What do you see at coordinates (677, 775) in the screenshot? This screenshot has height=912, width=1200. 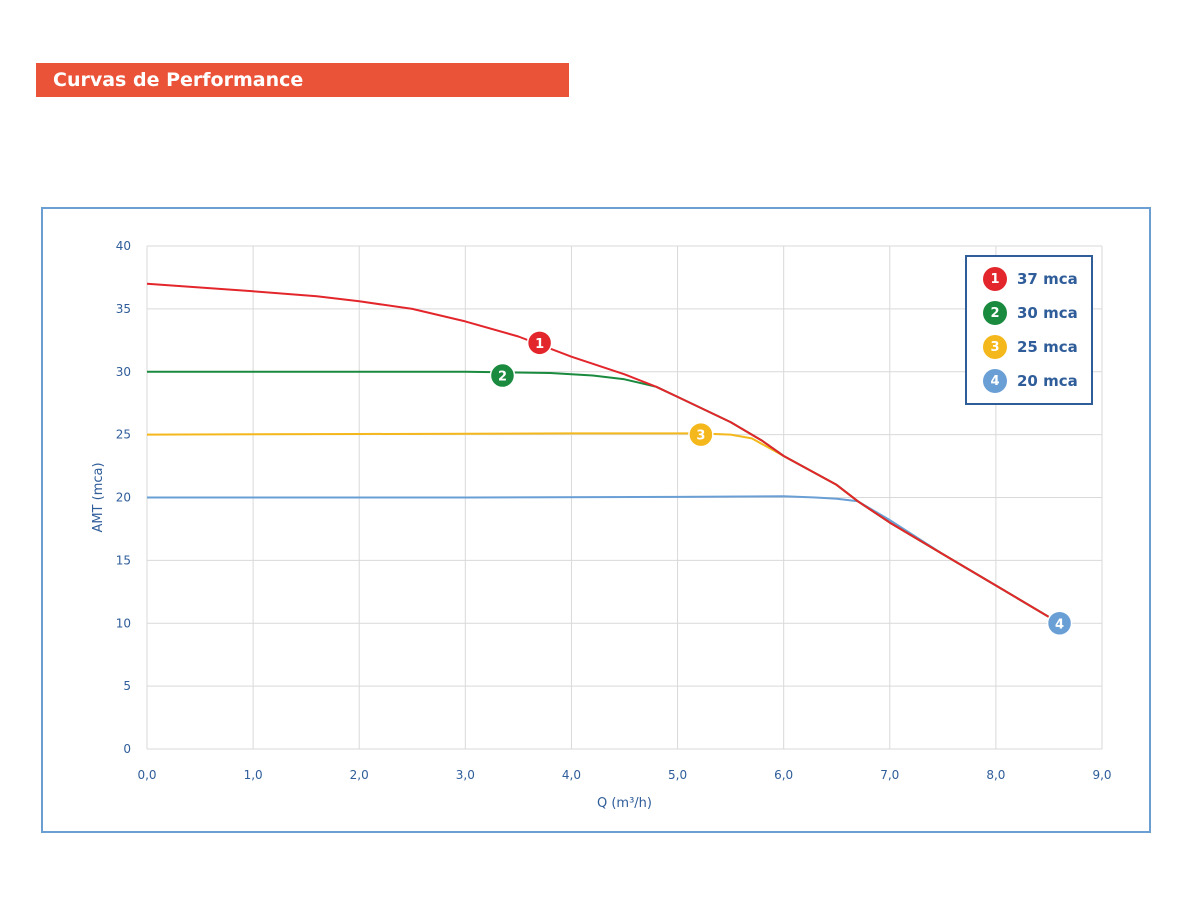 I see `x-tick-label: 5,0` at bounding box center [677, 775].